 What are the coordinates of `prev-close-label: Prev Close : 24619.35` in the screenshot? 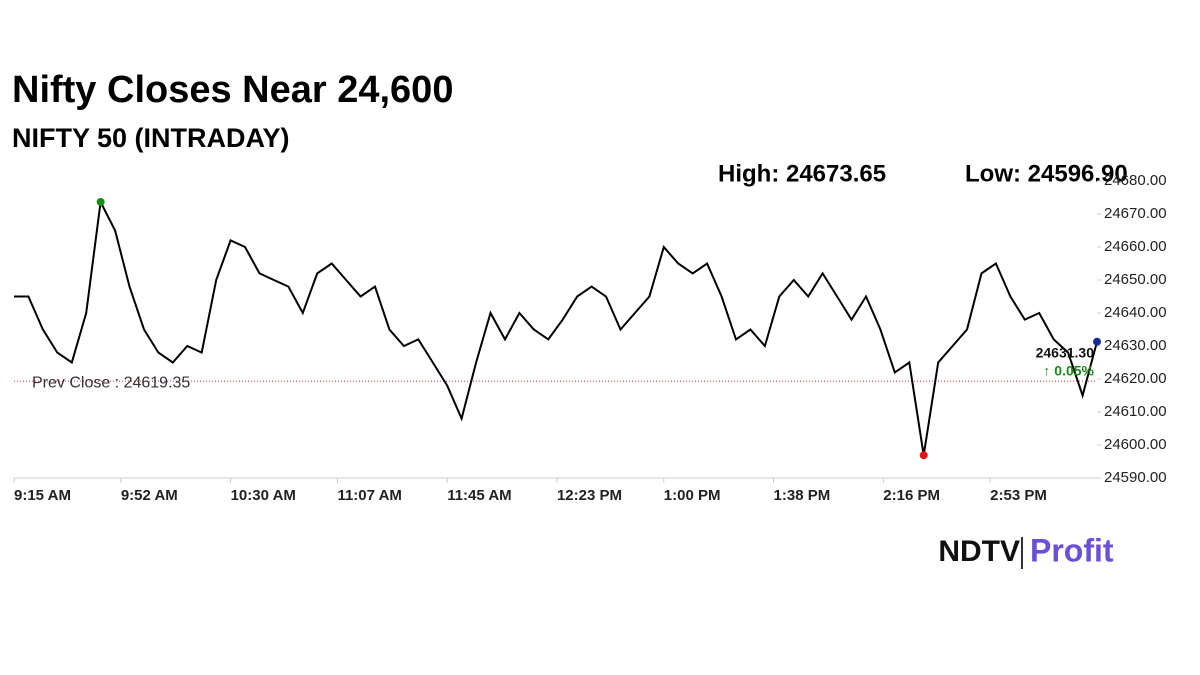 It's located at (111, 382).